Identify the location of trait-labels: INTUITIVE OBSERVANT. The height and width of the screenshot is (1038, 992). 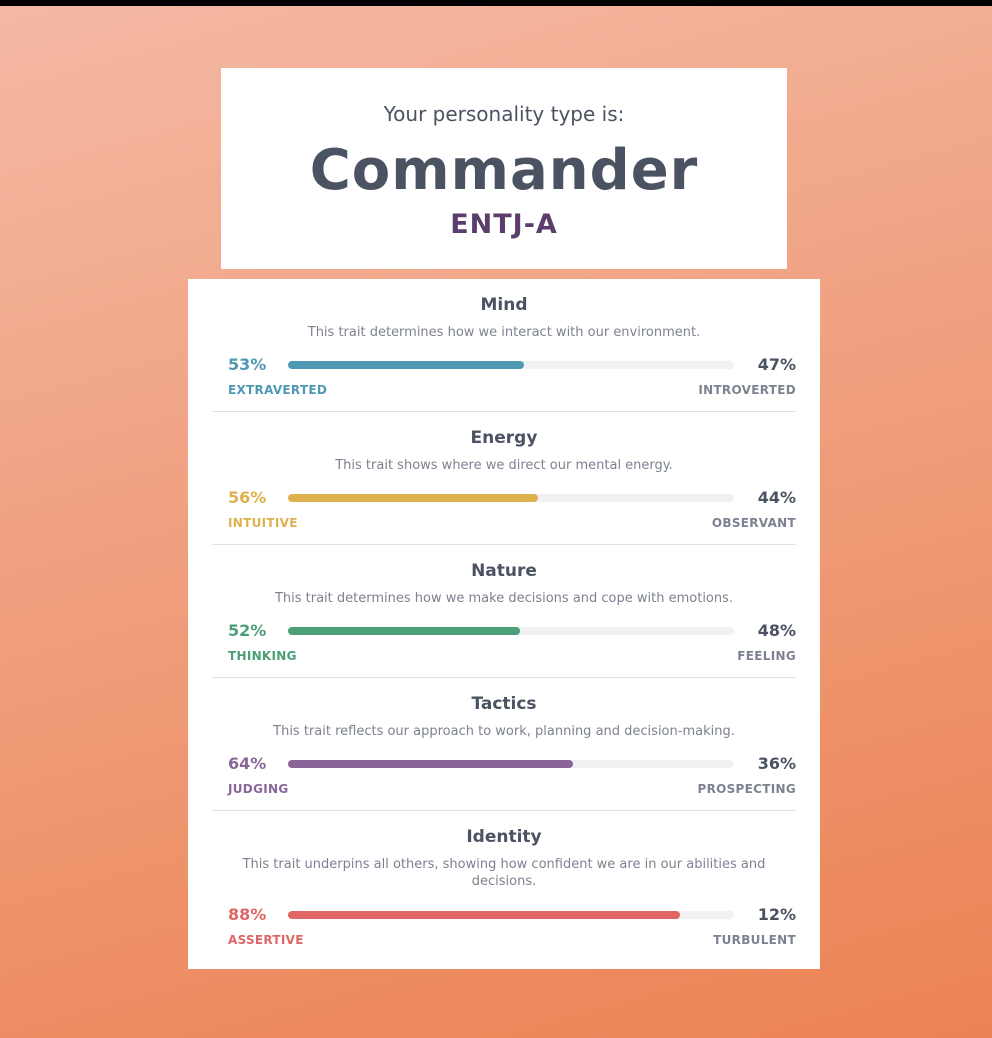
(512, 524).